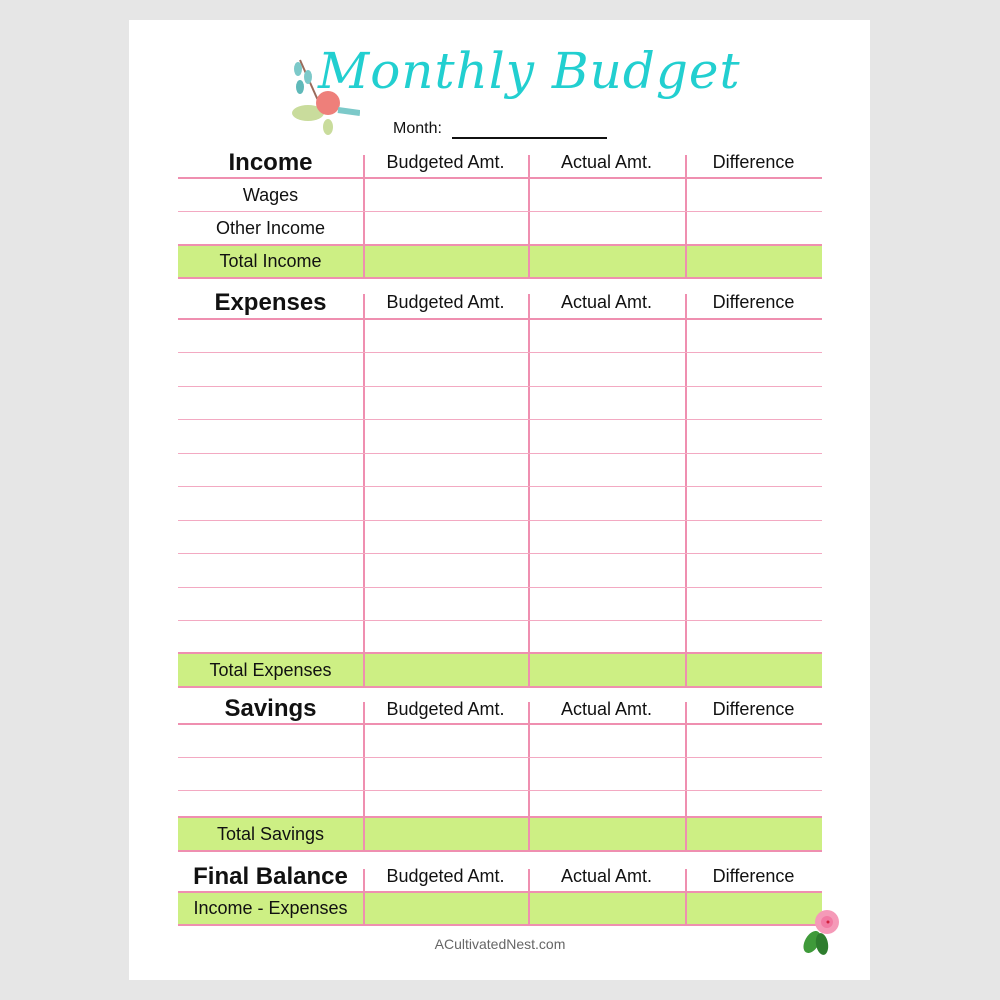 The height and width of the screenshot is (1000, 1000). Describe the element at coordinates (500, 944) in the screenshot. I see `footer-website: ACultivatedNest.com` at that location.